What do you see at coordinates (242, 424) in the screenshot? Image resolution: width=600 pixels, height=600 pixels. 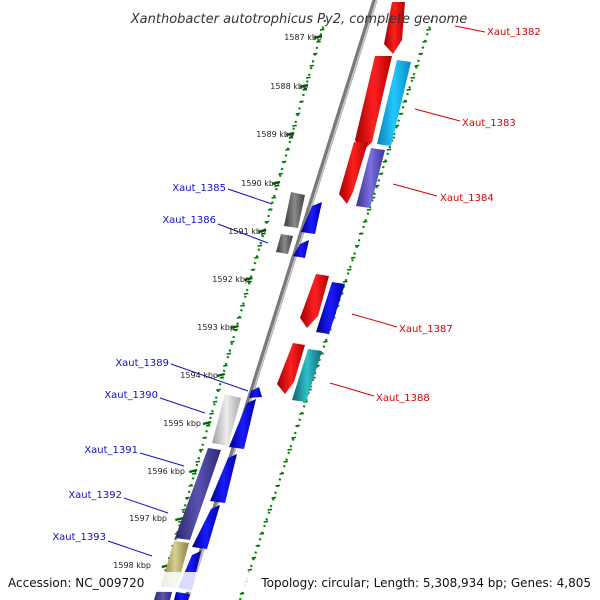 I see `gene-xaut-1390-blue` at bounding box center [242, 424].